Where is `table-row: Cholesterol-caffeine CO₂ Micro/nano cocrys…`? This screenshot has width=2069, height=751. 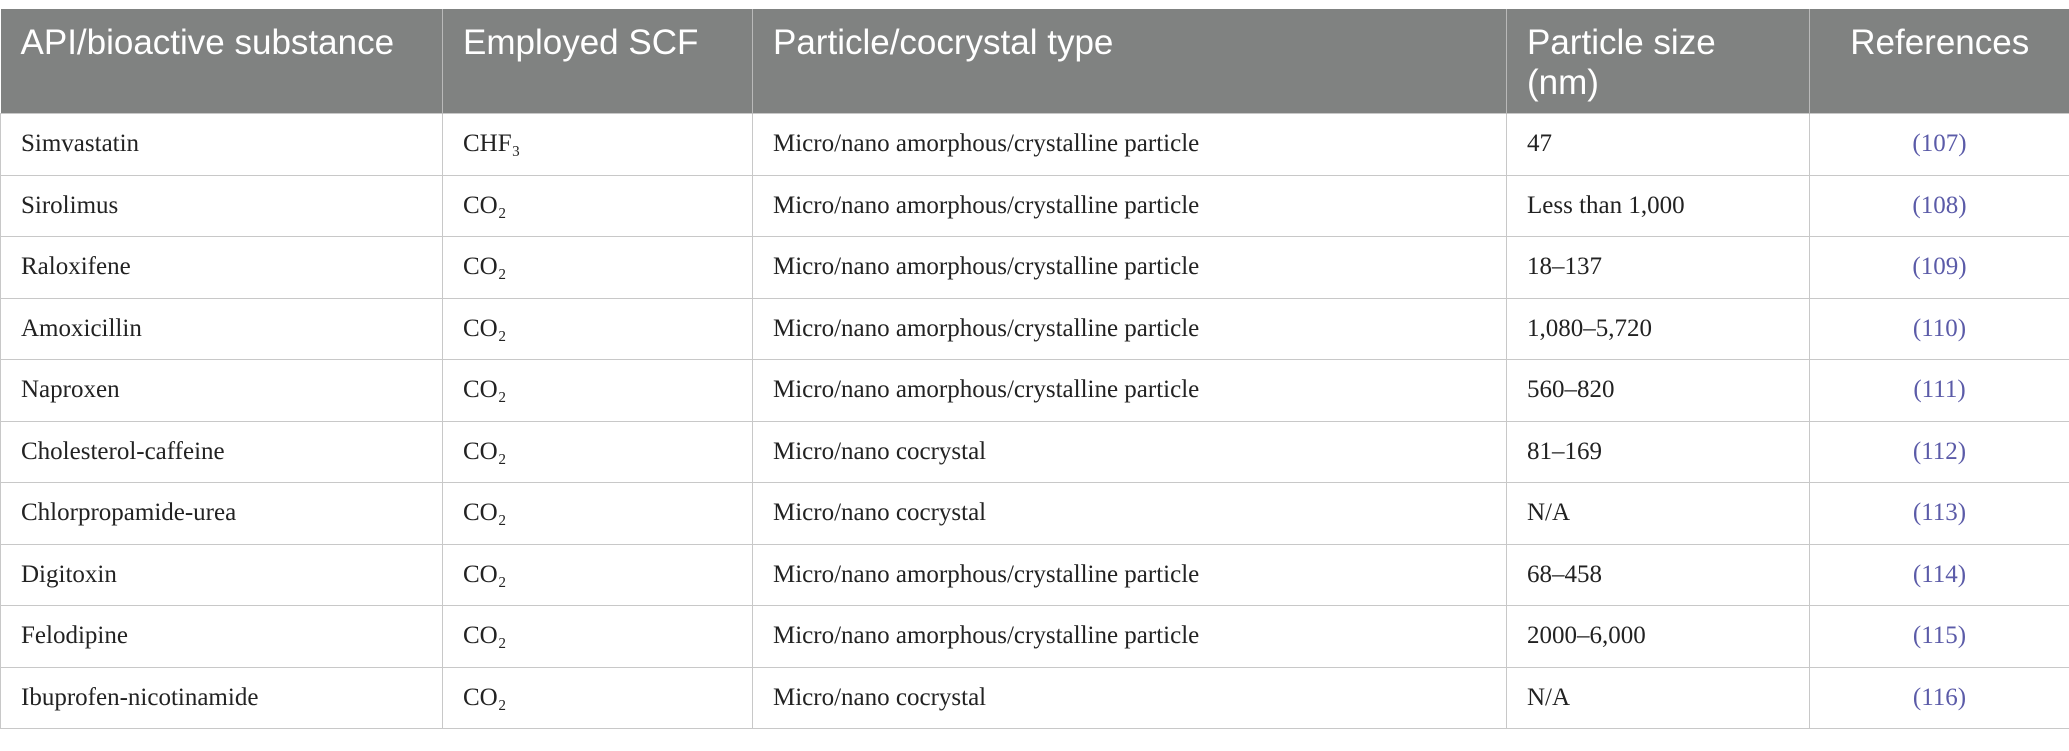
table-row: Cholesterol-caffeine CO₂ Micro/nano cocrys… is located at coordinates (1034, 451).